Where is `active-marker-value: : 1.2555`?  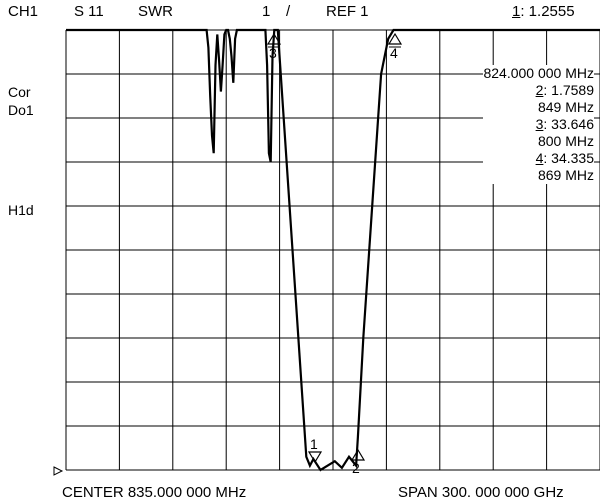
active-marker-value: : 1.2555 is located at coordinates (547, 11).